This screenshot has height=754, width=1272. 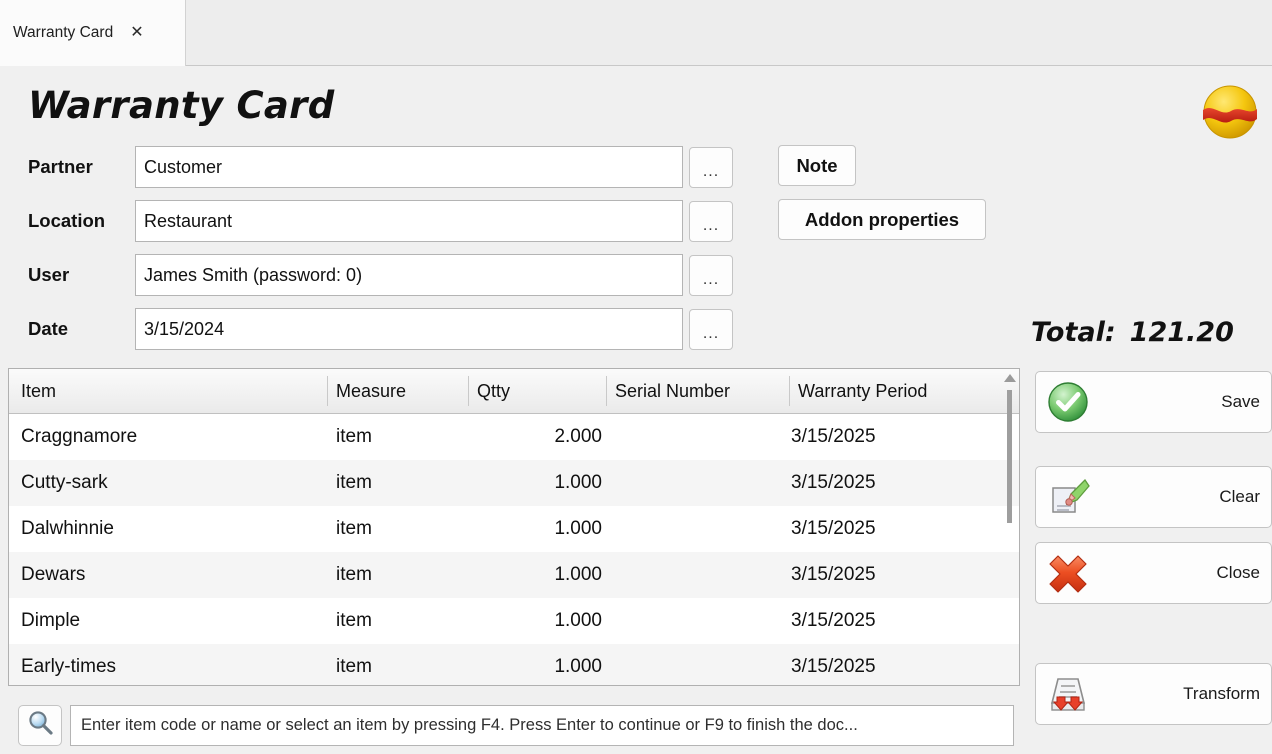 I want to click on clear-label: Clear, so click(x=1239, y=496).